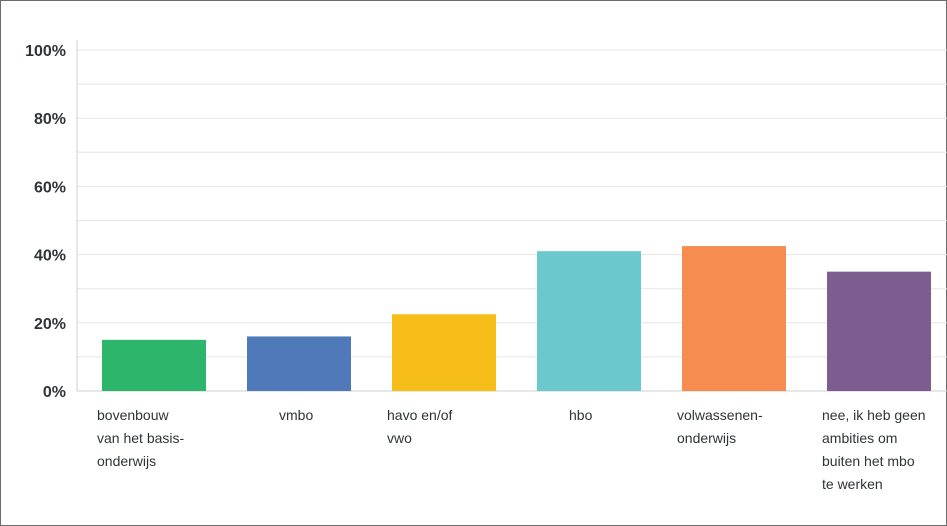 The height and width of the screenshot is (526, 947). Describe the element at coordinates (419, 426) in the screenshot. I see `x-category-label: havo en/of vwo` at that location.